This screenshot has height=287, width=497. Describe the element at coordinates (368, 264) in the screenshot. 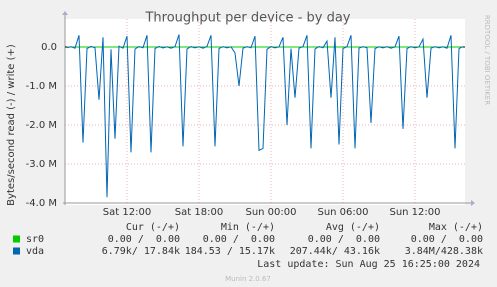

I see `last-update: Last update: Sun Aug 25 16:25:00 2024` at that location.